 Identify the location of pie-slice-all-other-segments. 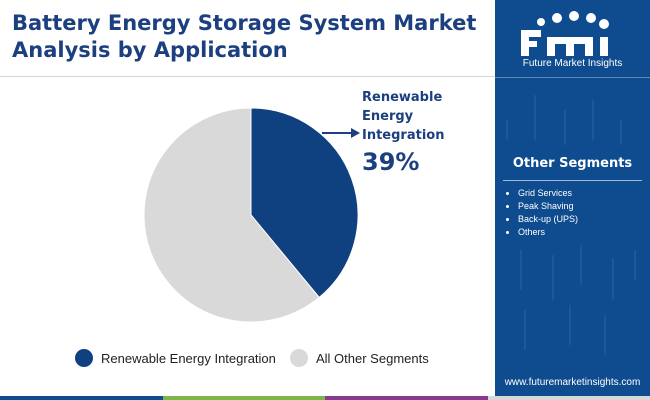
(231, 215).